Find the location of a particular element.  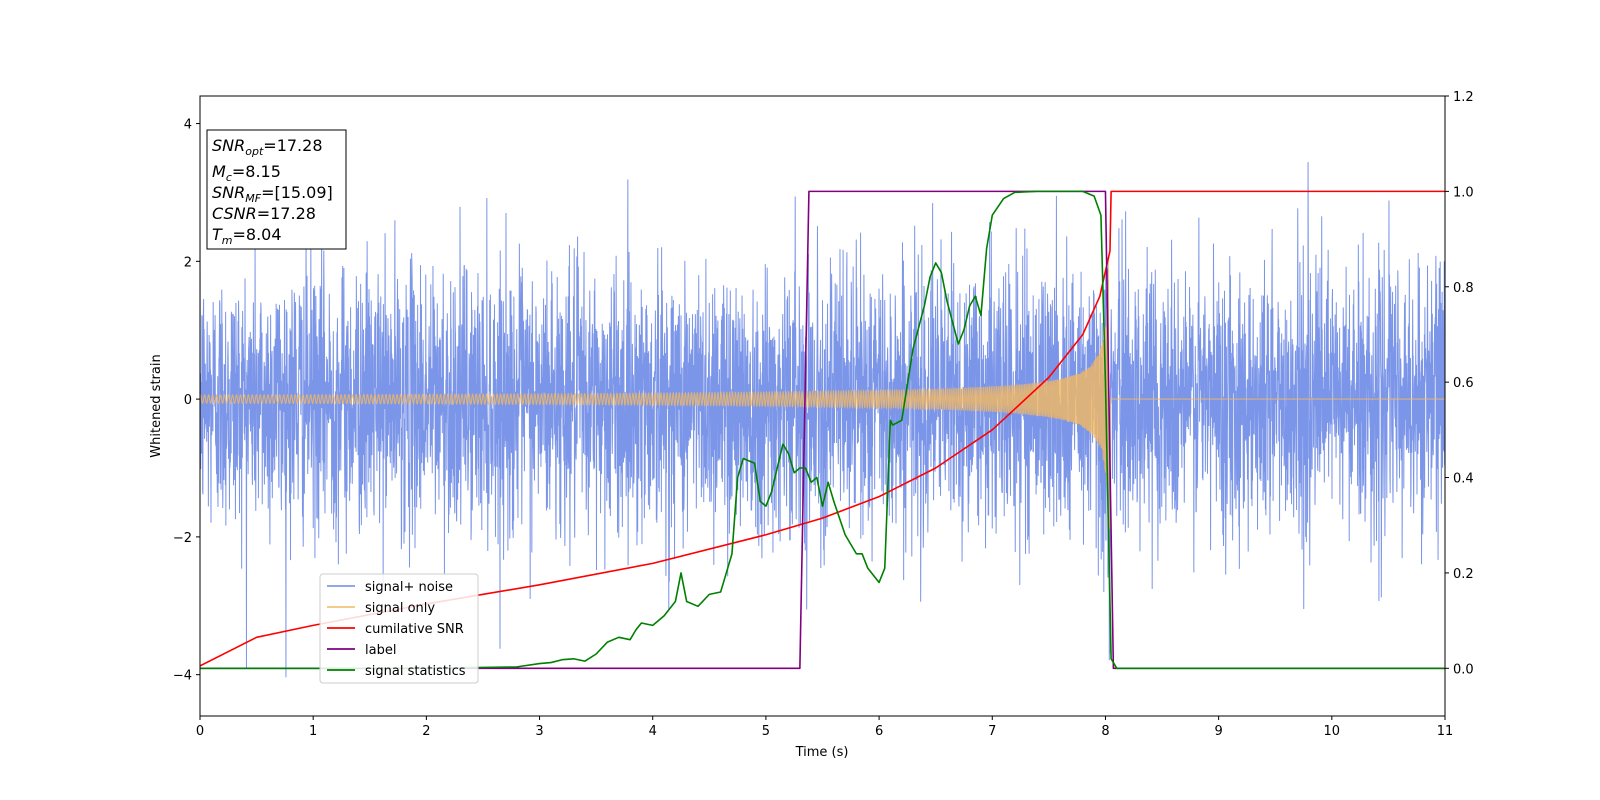

info-line: Tm=8.04 is located at coordinates (247, 236).